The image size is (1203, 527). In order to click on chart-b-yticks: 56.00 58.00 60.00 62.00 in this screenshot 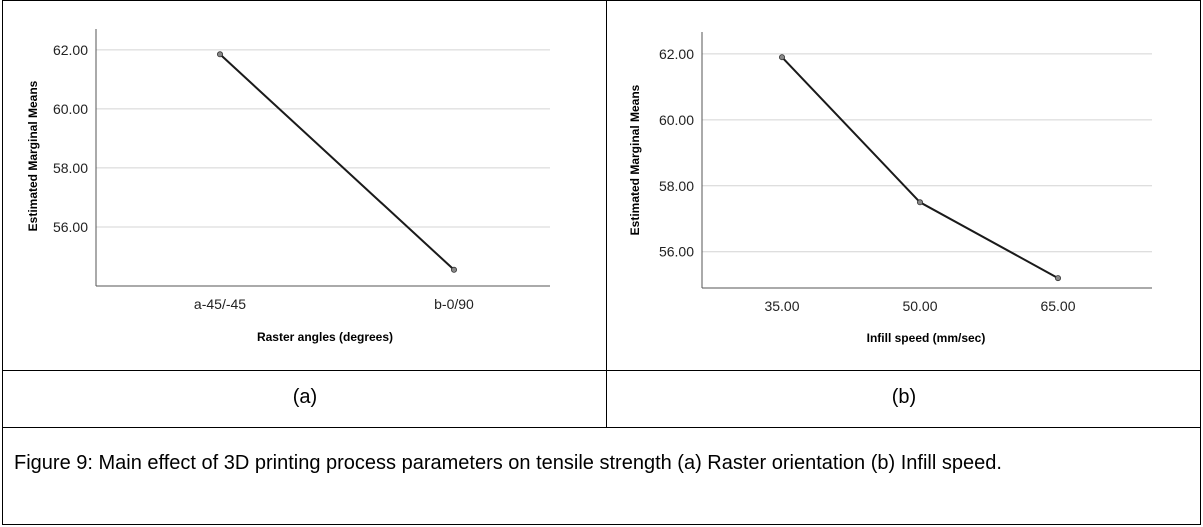, I will do `click(676, 153)`.